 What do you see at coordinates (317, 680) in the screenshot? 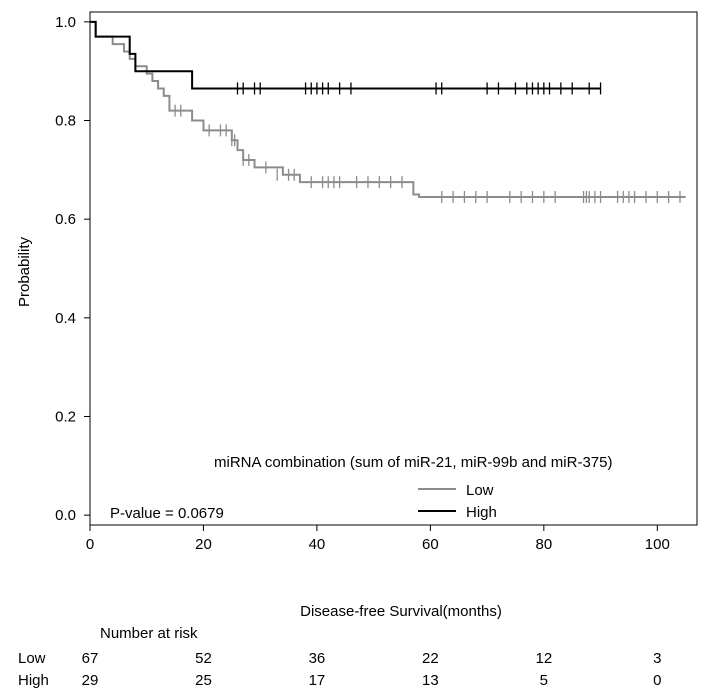
I see `risk-count: 17` at bounding box center [317, 680].